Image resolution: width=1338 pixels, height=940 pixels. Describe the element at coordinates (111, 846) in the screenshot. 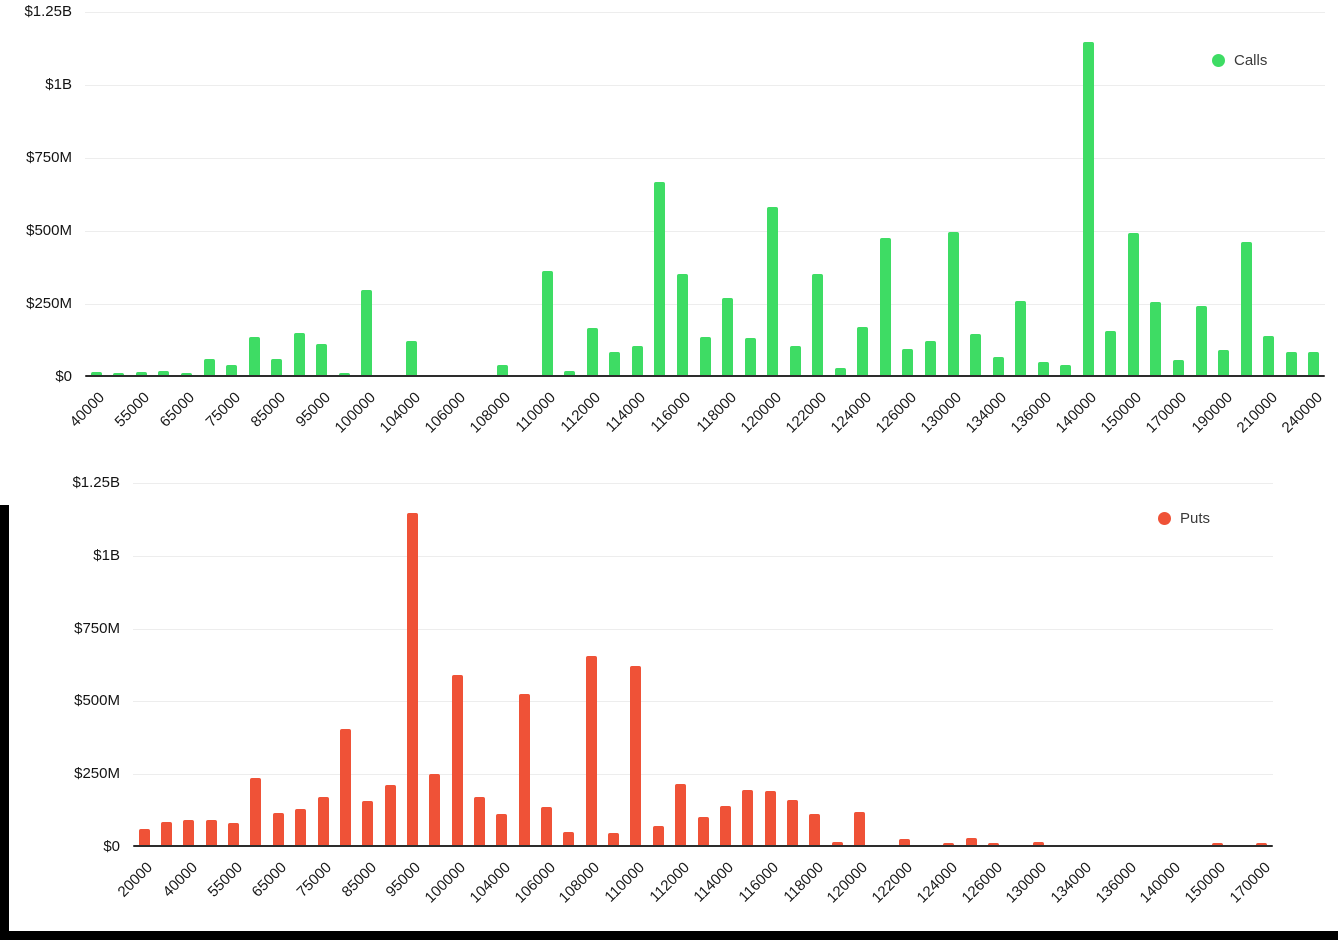

I see `y-axis-tick-label: $0` at that location.